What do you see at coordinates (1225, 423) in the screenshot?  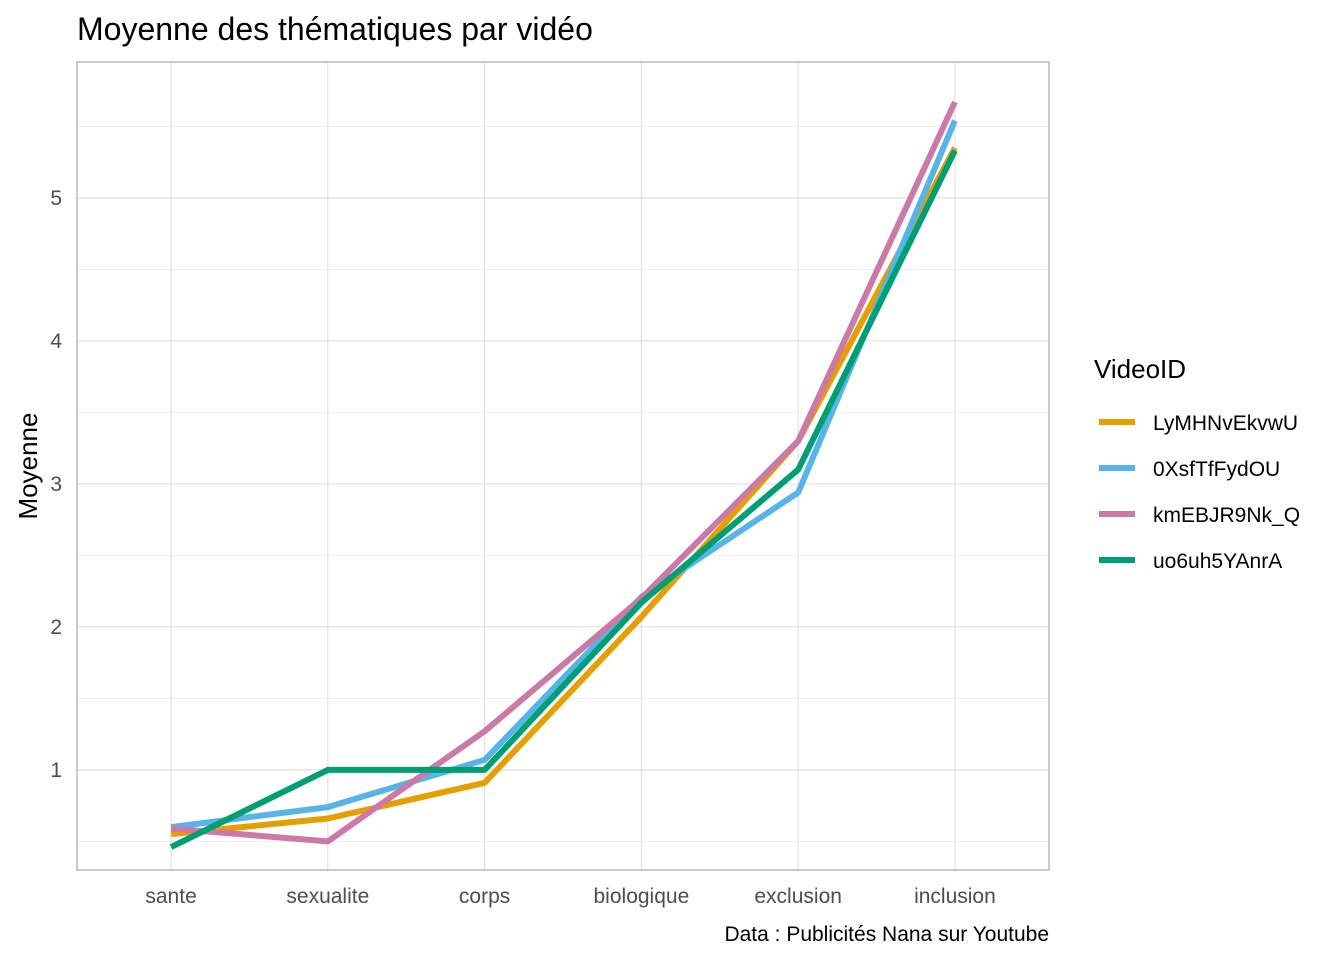 I see `legend-label-LyMHNvEkvwU: LyMHNvEkvwU` at bounding box center [1225, 423].